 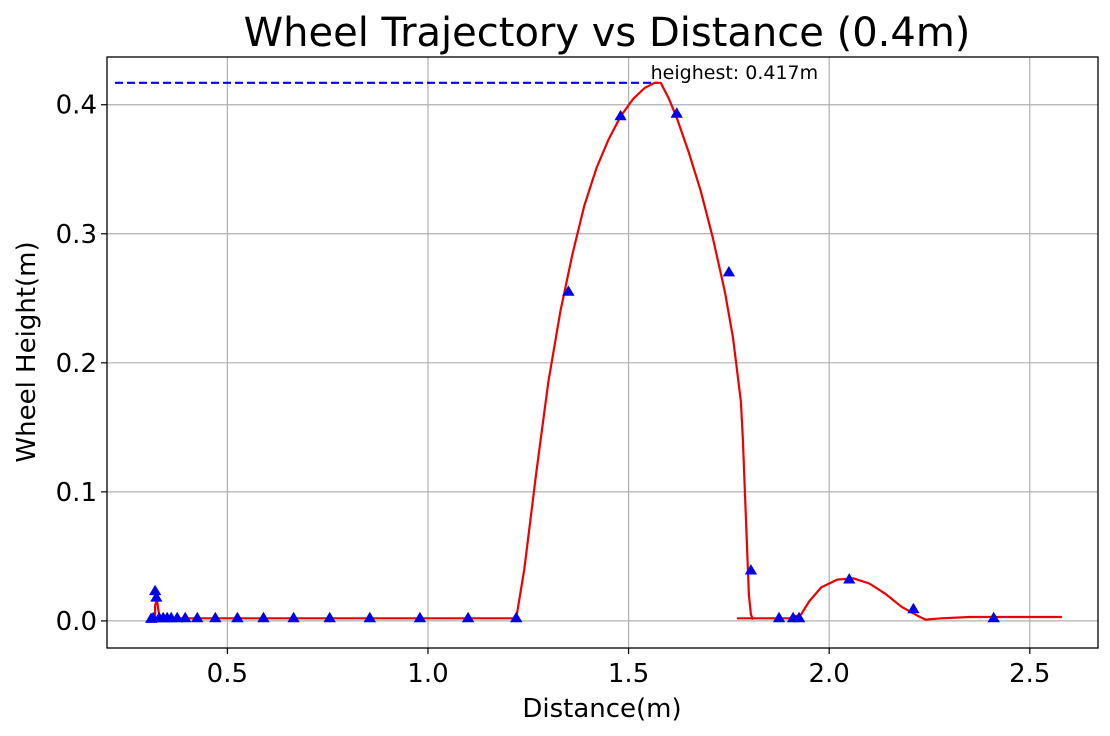 I want to click on y-axis: 0.0 0.1 0.2 0.3 0.4, so click(x=81, y=364).